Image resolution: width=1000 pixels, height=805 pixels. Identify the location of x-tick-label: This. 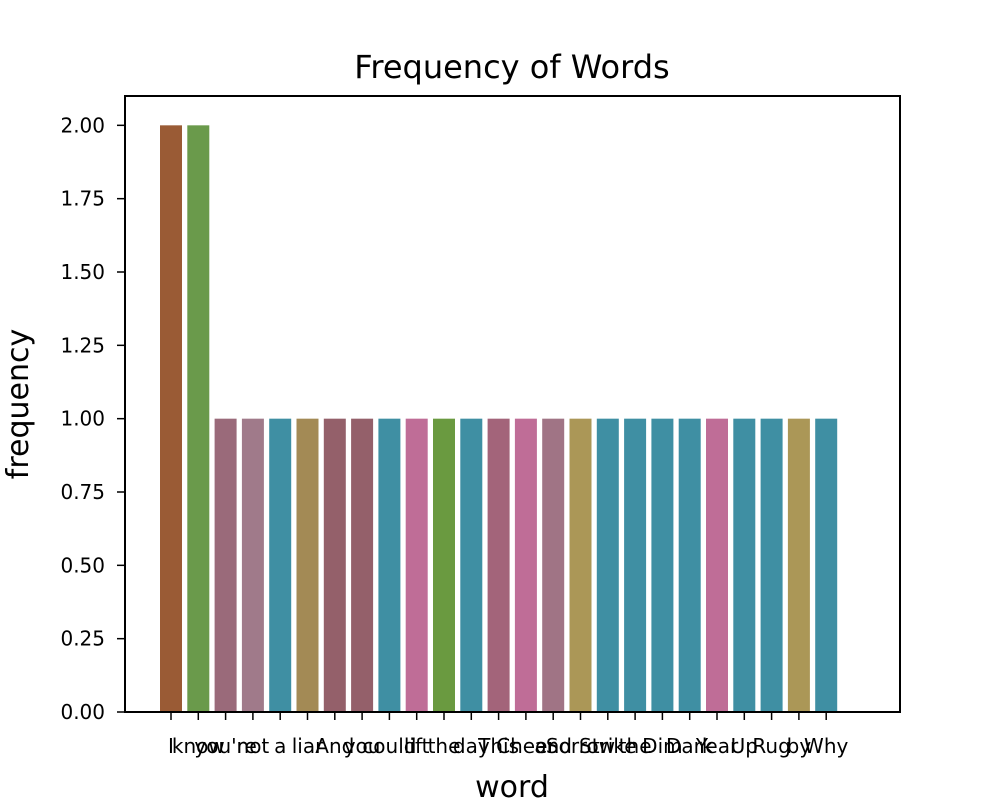
(498, 746).